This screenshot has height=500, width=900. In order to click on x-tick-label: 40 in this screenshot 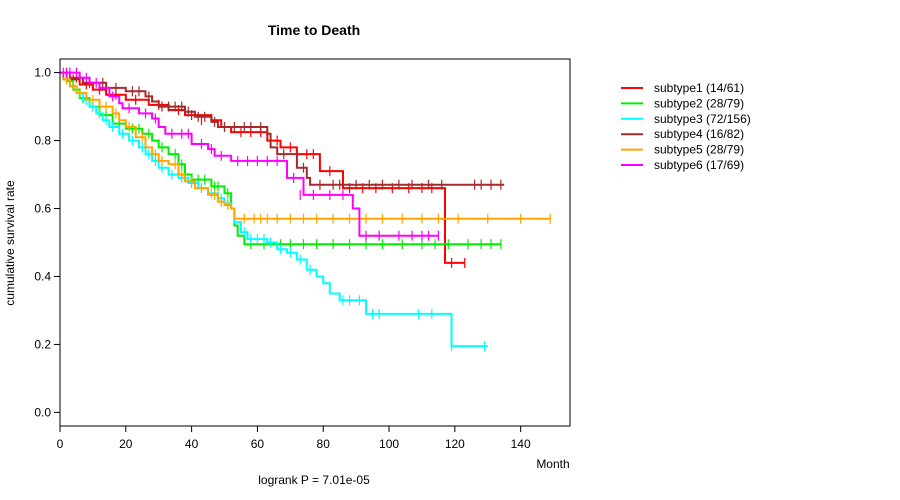, I will do `click(192, 444)`.